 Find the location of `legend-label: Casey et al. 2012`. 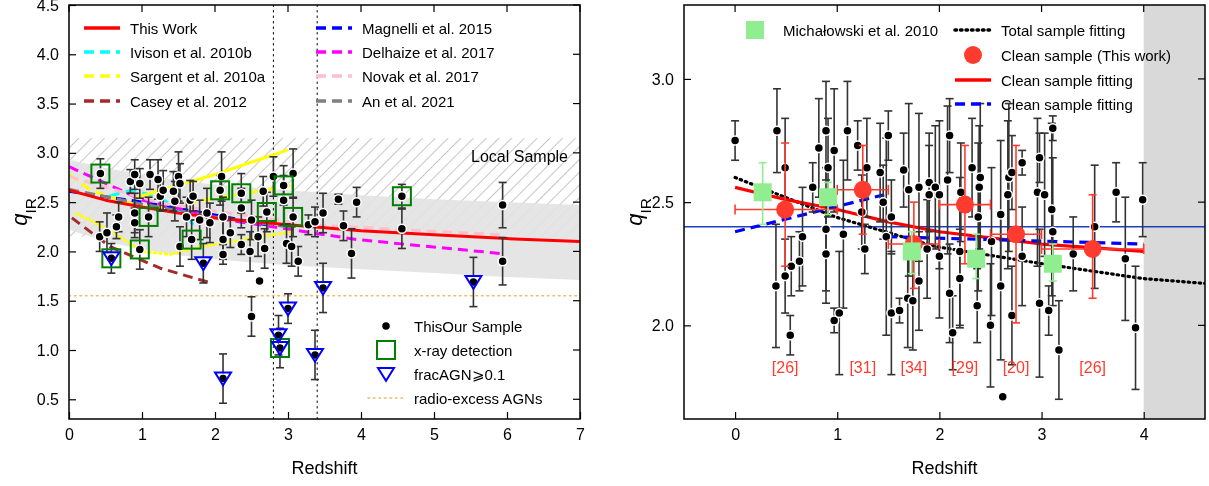

legend-label: Casey et al. 2012 is located at coordinates (188, 101).